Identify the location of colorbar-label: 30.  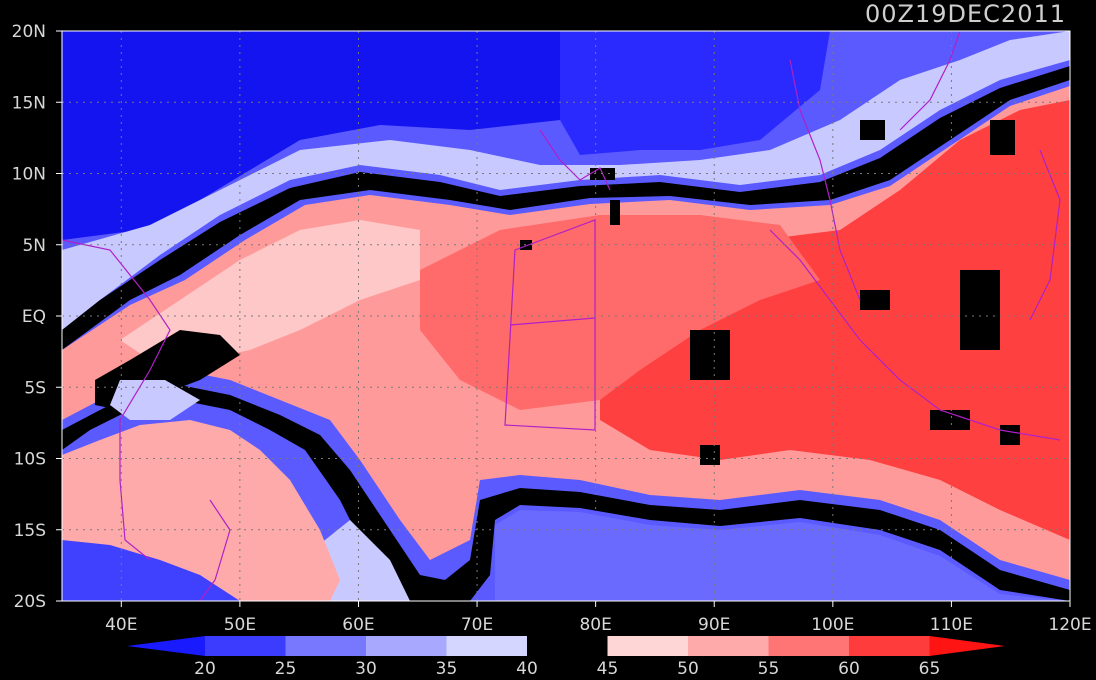
(366, 669).